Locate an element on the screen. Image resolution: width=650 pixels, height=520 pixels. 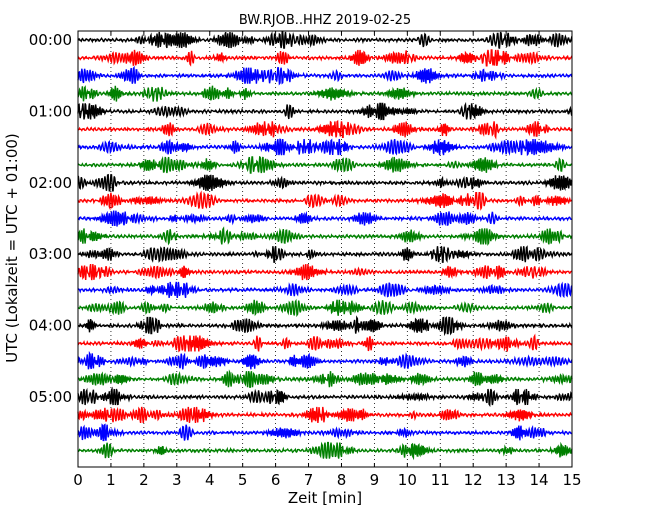
x-tick-label-11: 11 is located at coordinates (440, 480).